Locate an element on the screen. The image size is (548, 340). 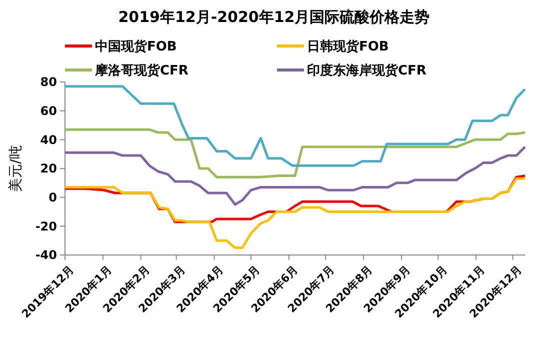
y-tick-label: 60 is located at coordinates (48, 111).